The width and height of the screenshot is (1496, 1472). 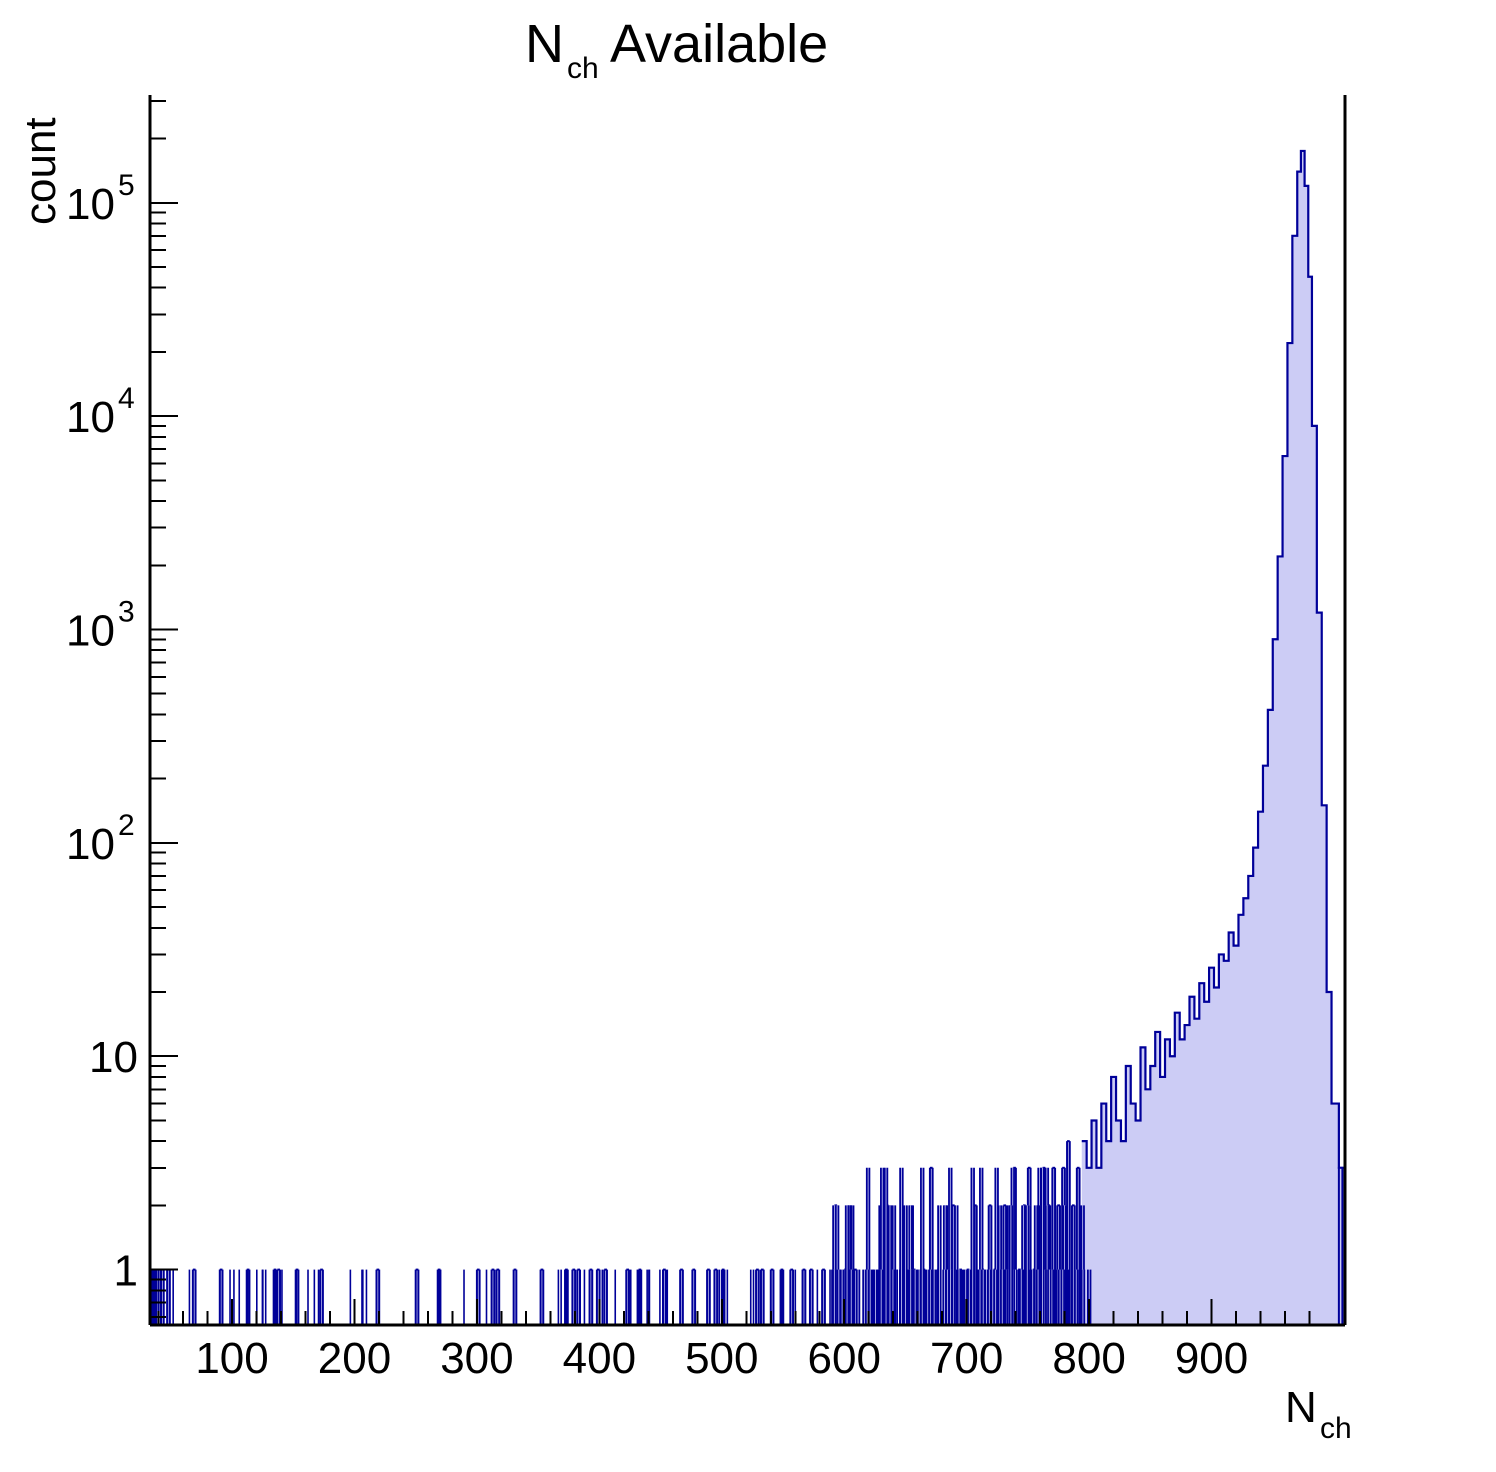 What do you see at coordinates (476, 1358) in the screenshot?
I see `x-axis-tick-label: 300` at bounding box center [476, 1358].